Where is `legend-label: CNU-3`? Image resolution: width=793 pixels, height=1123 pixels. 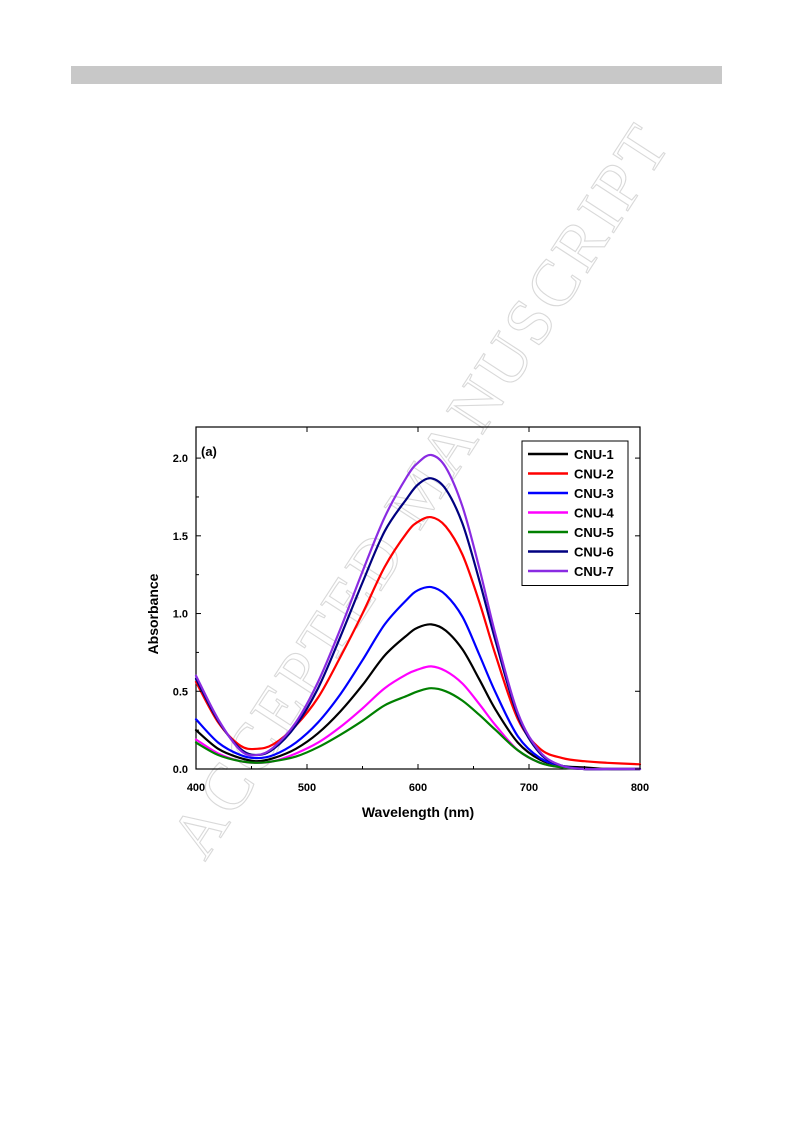 legend-label: CNU-3 is located at coordinates (594, 493).